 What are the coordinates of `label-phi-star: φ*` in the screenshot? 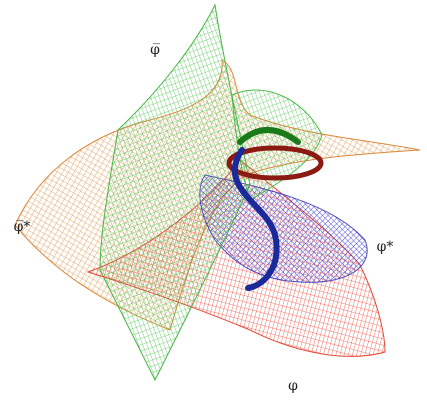 It's located at (385, 247).